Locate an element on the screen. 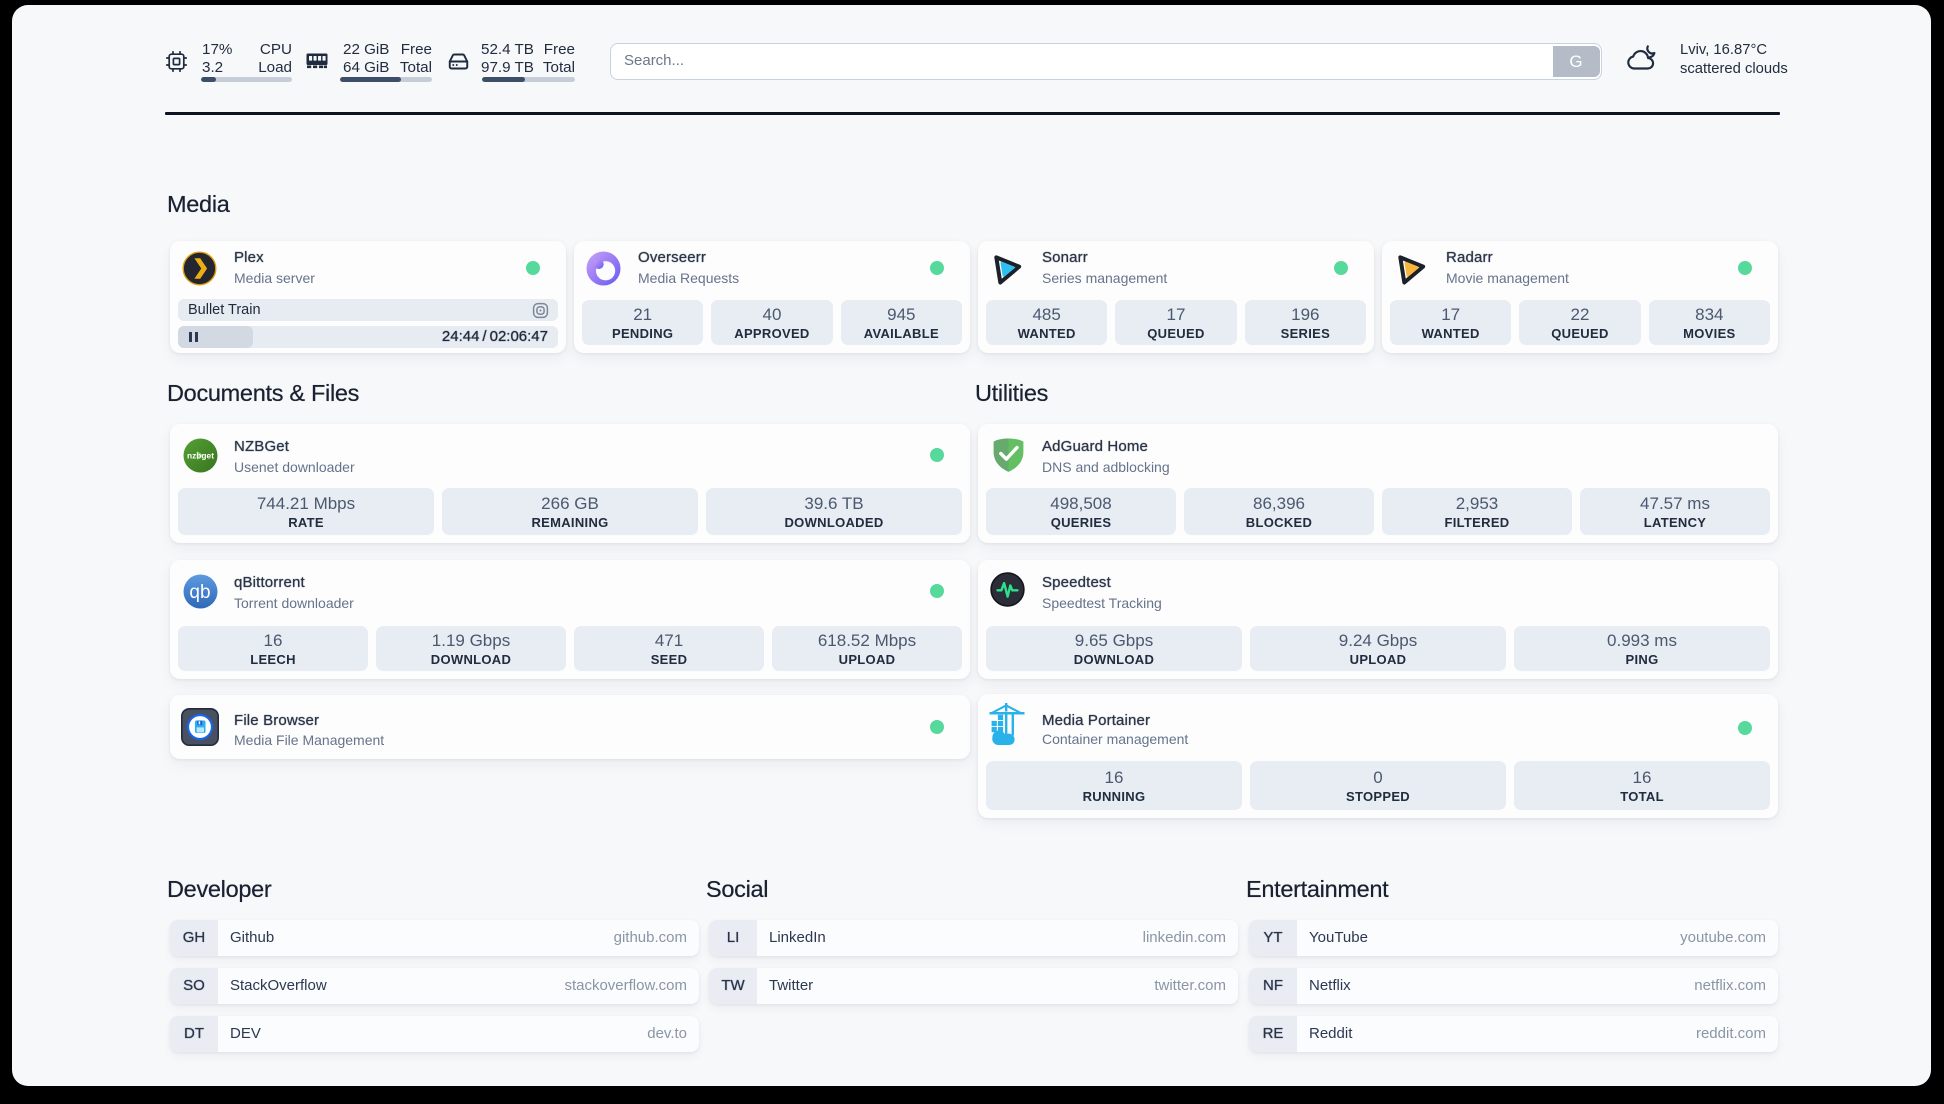 The image size is (1944, 1104). svg-text: nzbget is located at coordinates (200, 456).